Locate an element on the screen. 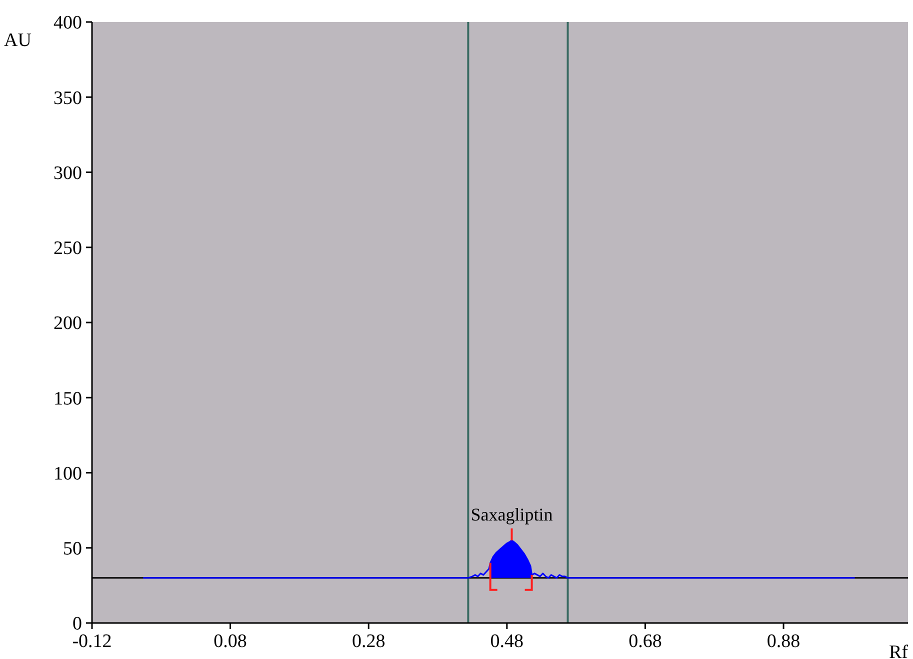 The width and height of the screenshot is (913, 659). x-tick-label: 0.48 is located at coordinates (507, 641).